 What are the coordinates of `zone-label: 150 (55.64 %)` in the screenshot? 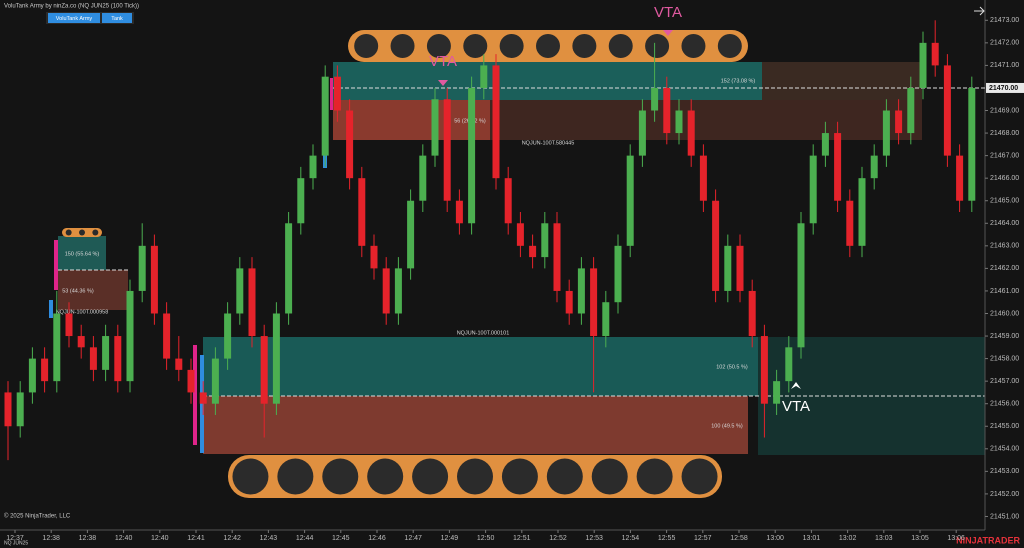 It's located at (82, 254).